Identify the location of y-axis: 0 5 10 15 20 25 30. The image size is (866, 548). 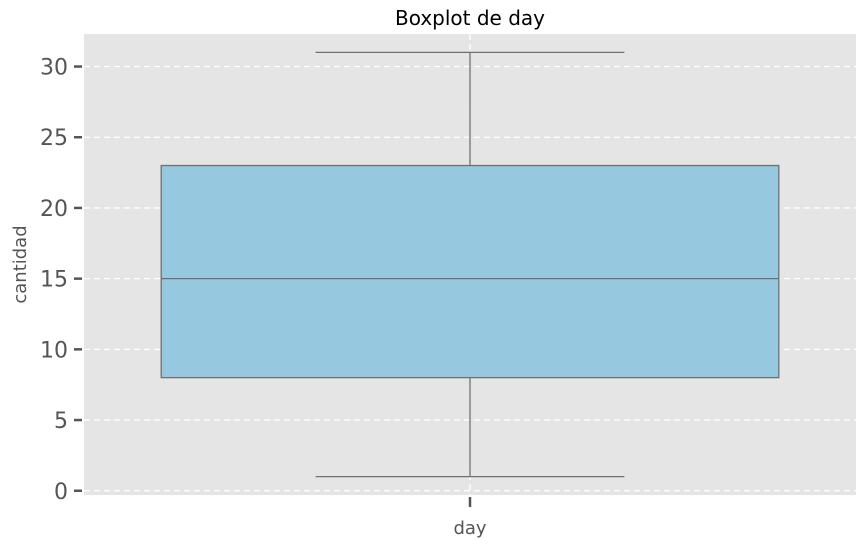
(61, 280).